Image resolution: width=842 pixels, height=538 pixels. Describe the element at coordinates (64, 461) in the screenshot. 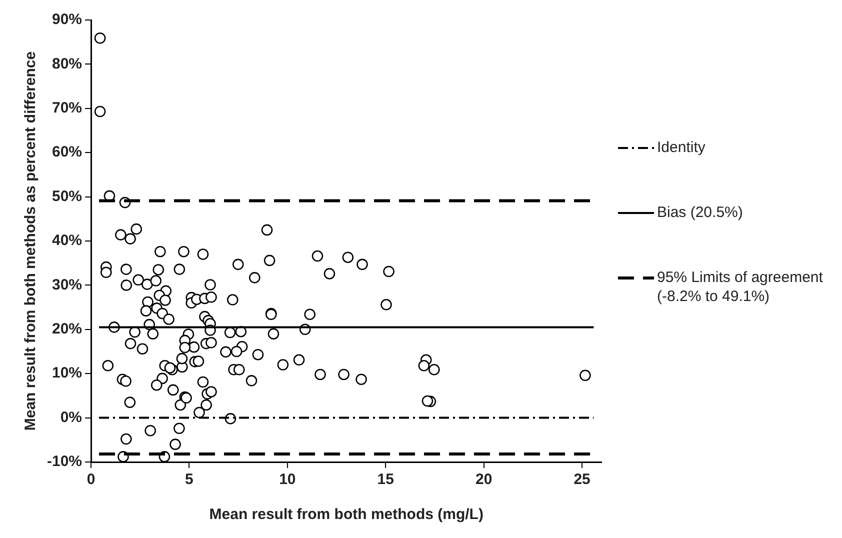

I see `y-tick-label: -10%` at that location.